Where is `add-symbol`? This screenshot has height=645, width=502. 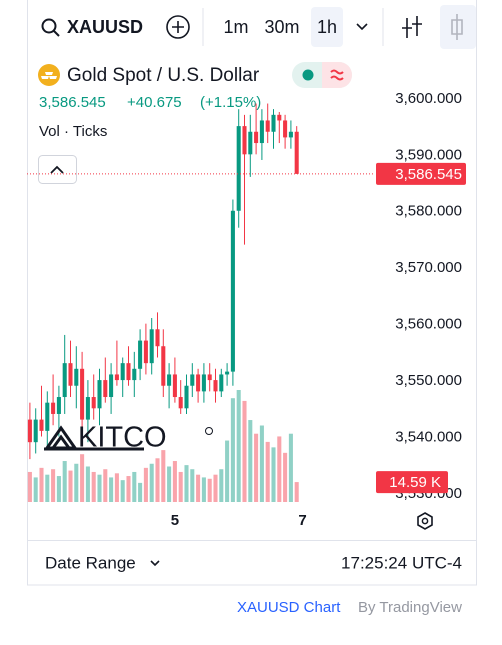
add-symbol is located at coordinates (178, 27).